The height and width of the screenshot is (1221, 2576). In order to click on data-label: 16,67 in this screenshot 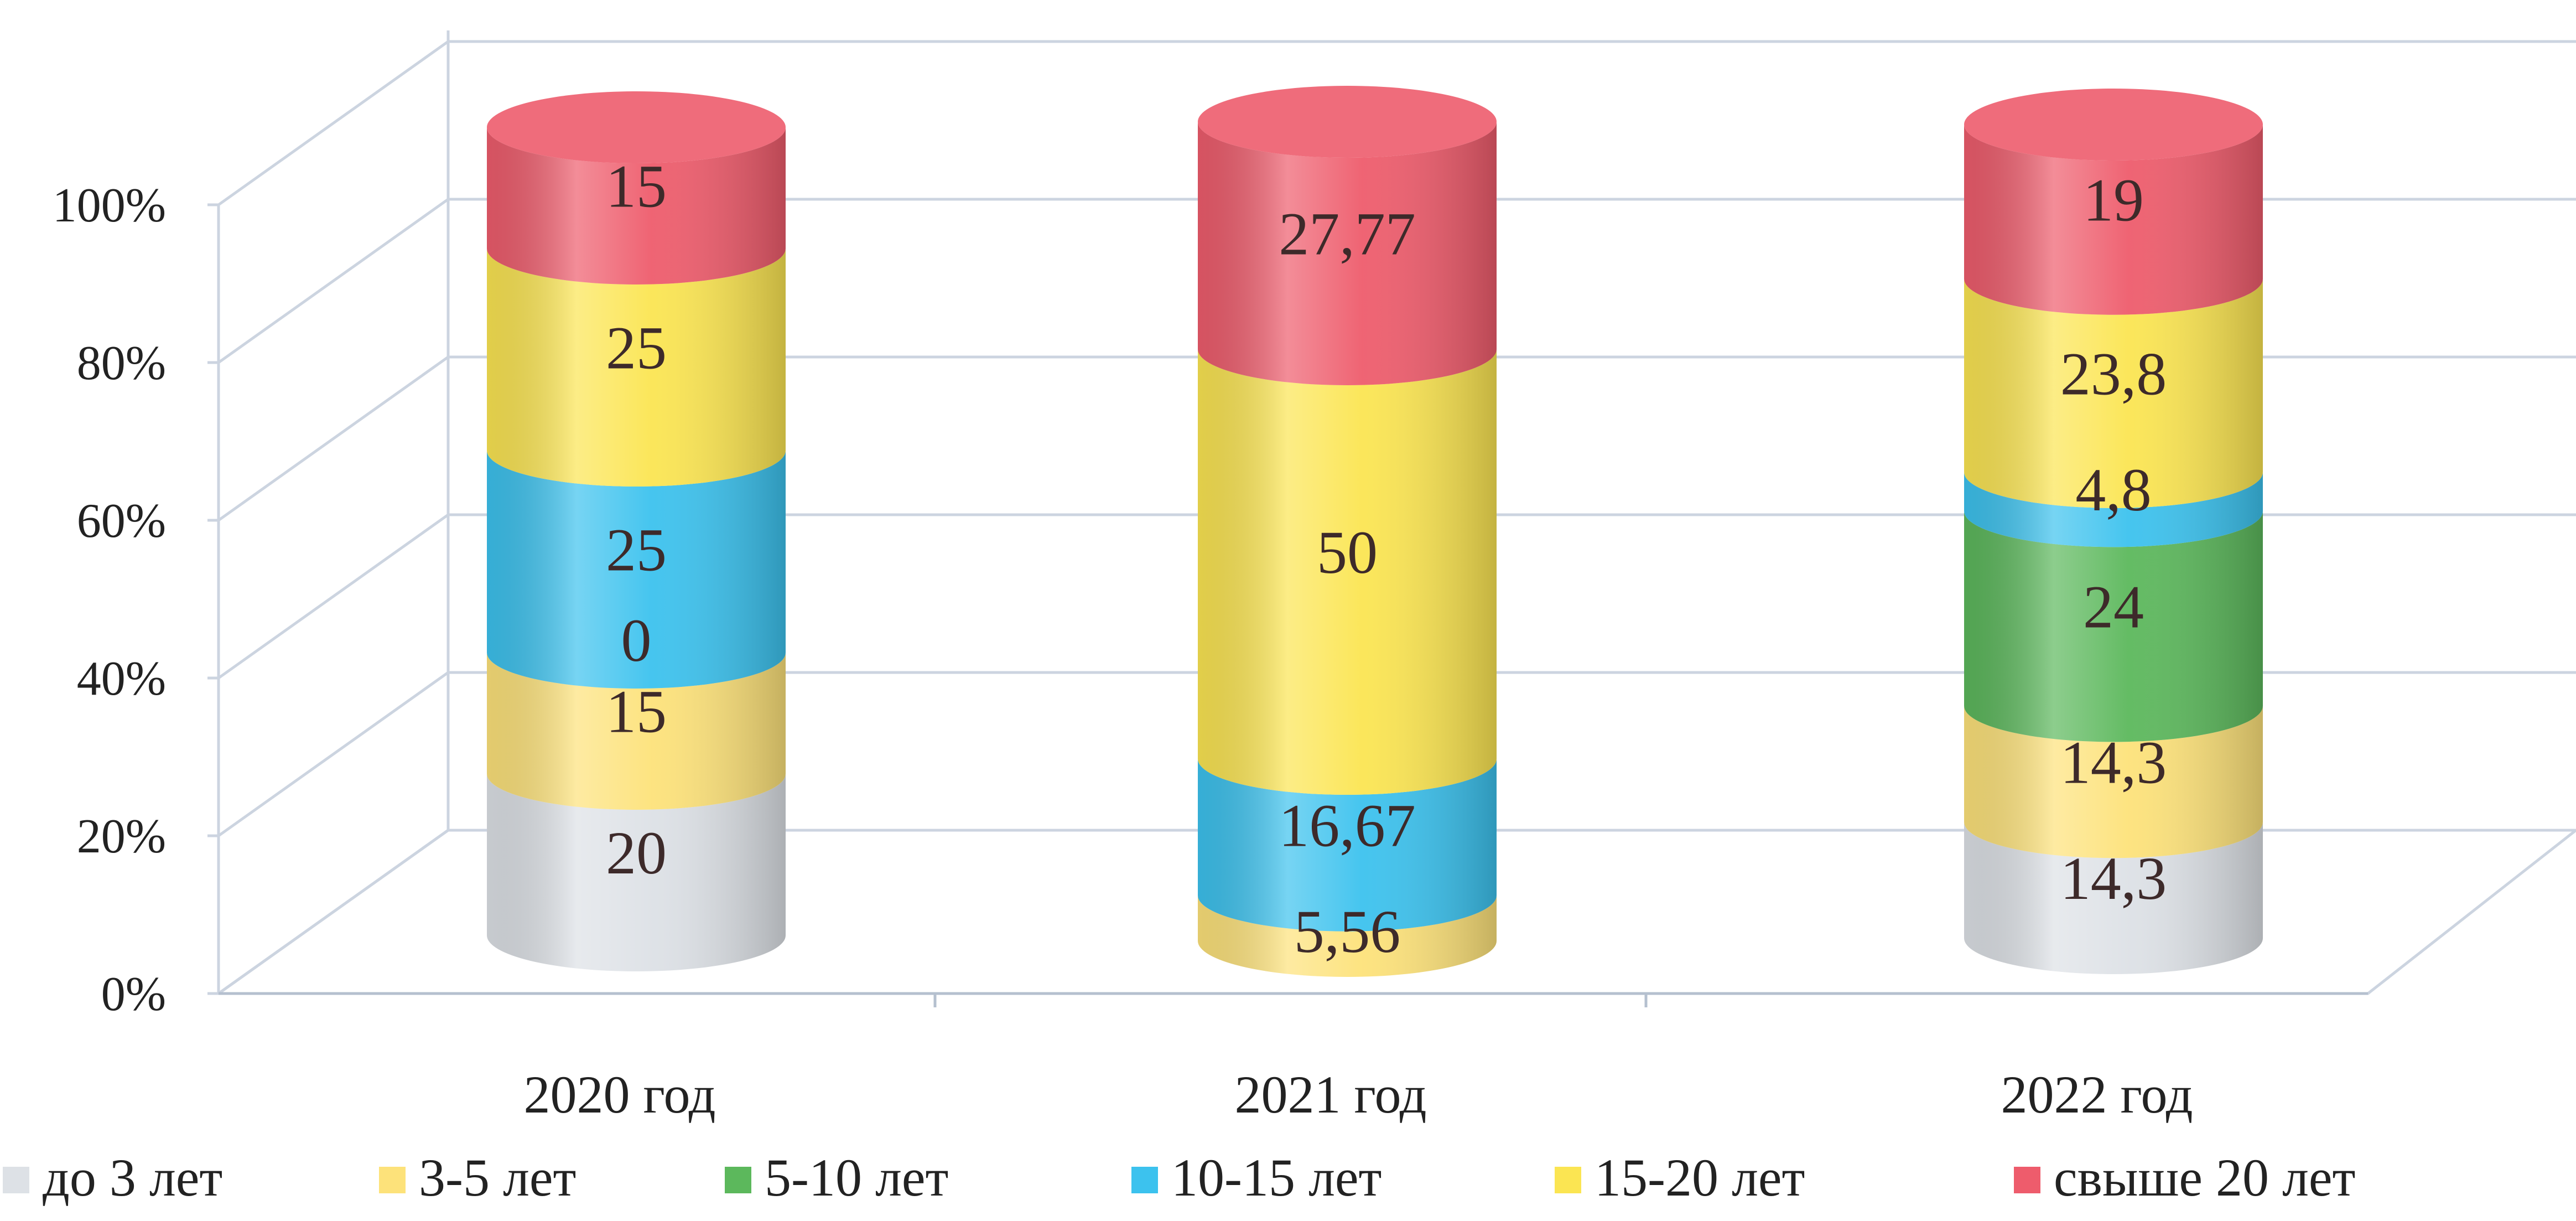, I will do `click(1347, 825)`.